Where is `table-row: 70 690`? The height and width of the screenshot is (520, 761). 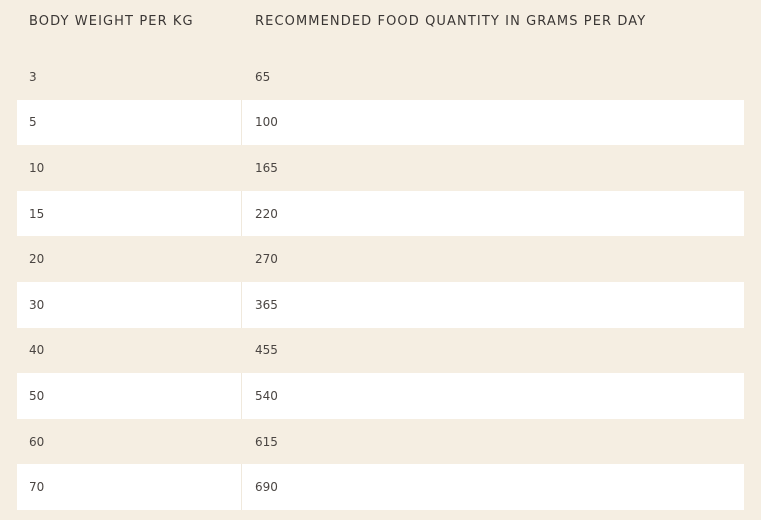 table-row: 70 690 is located at coordinates (380, 487).